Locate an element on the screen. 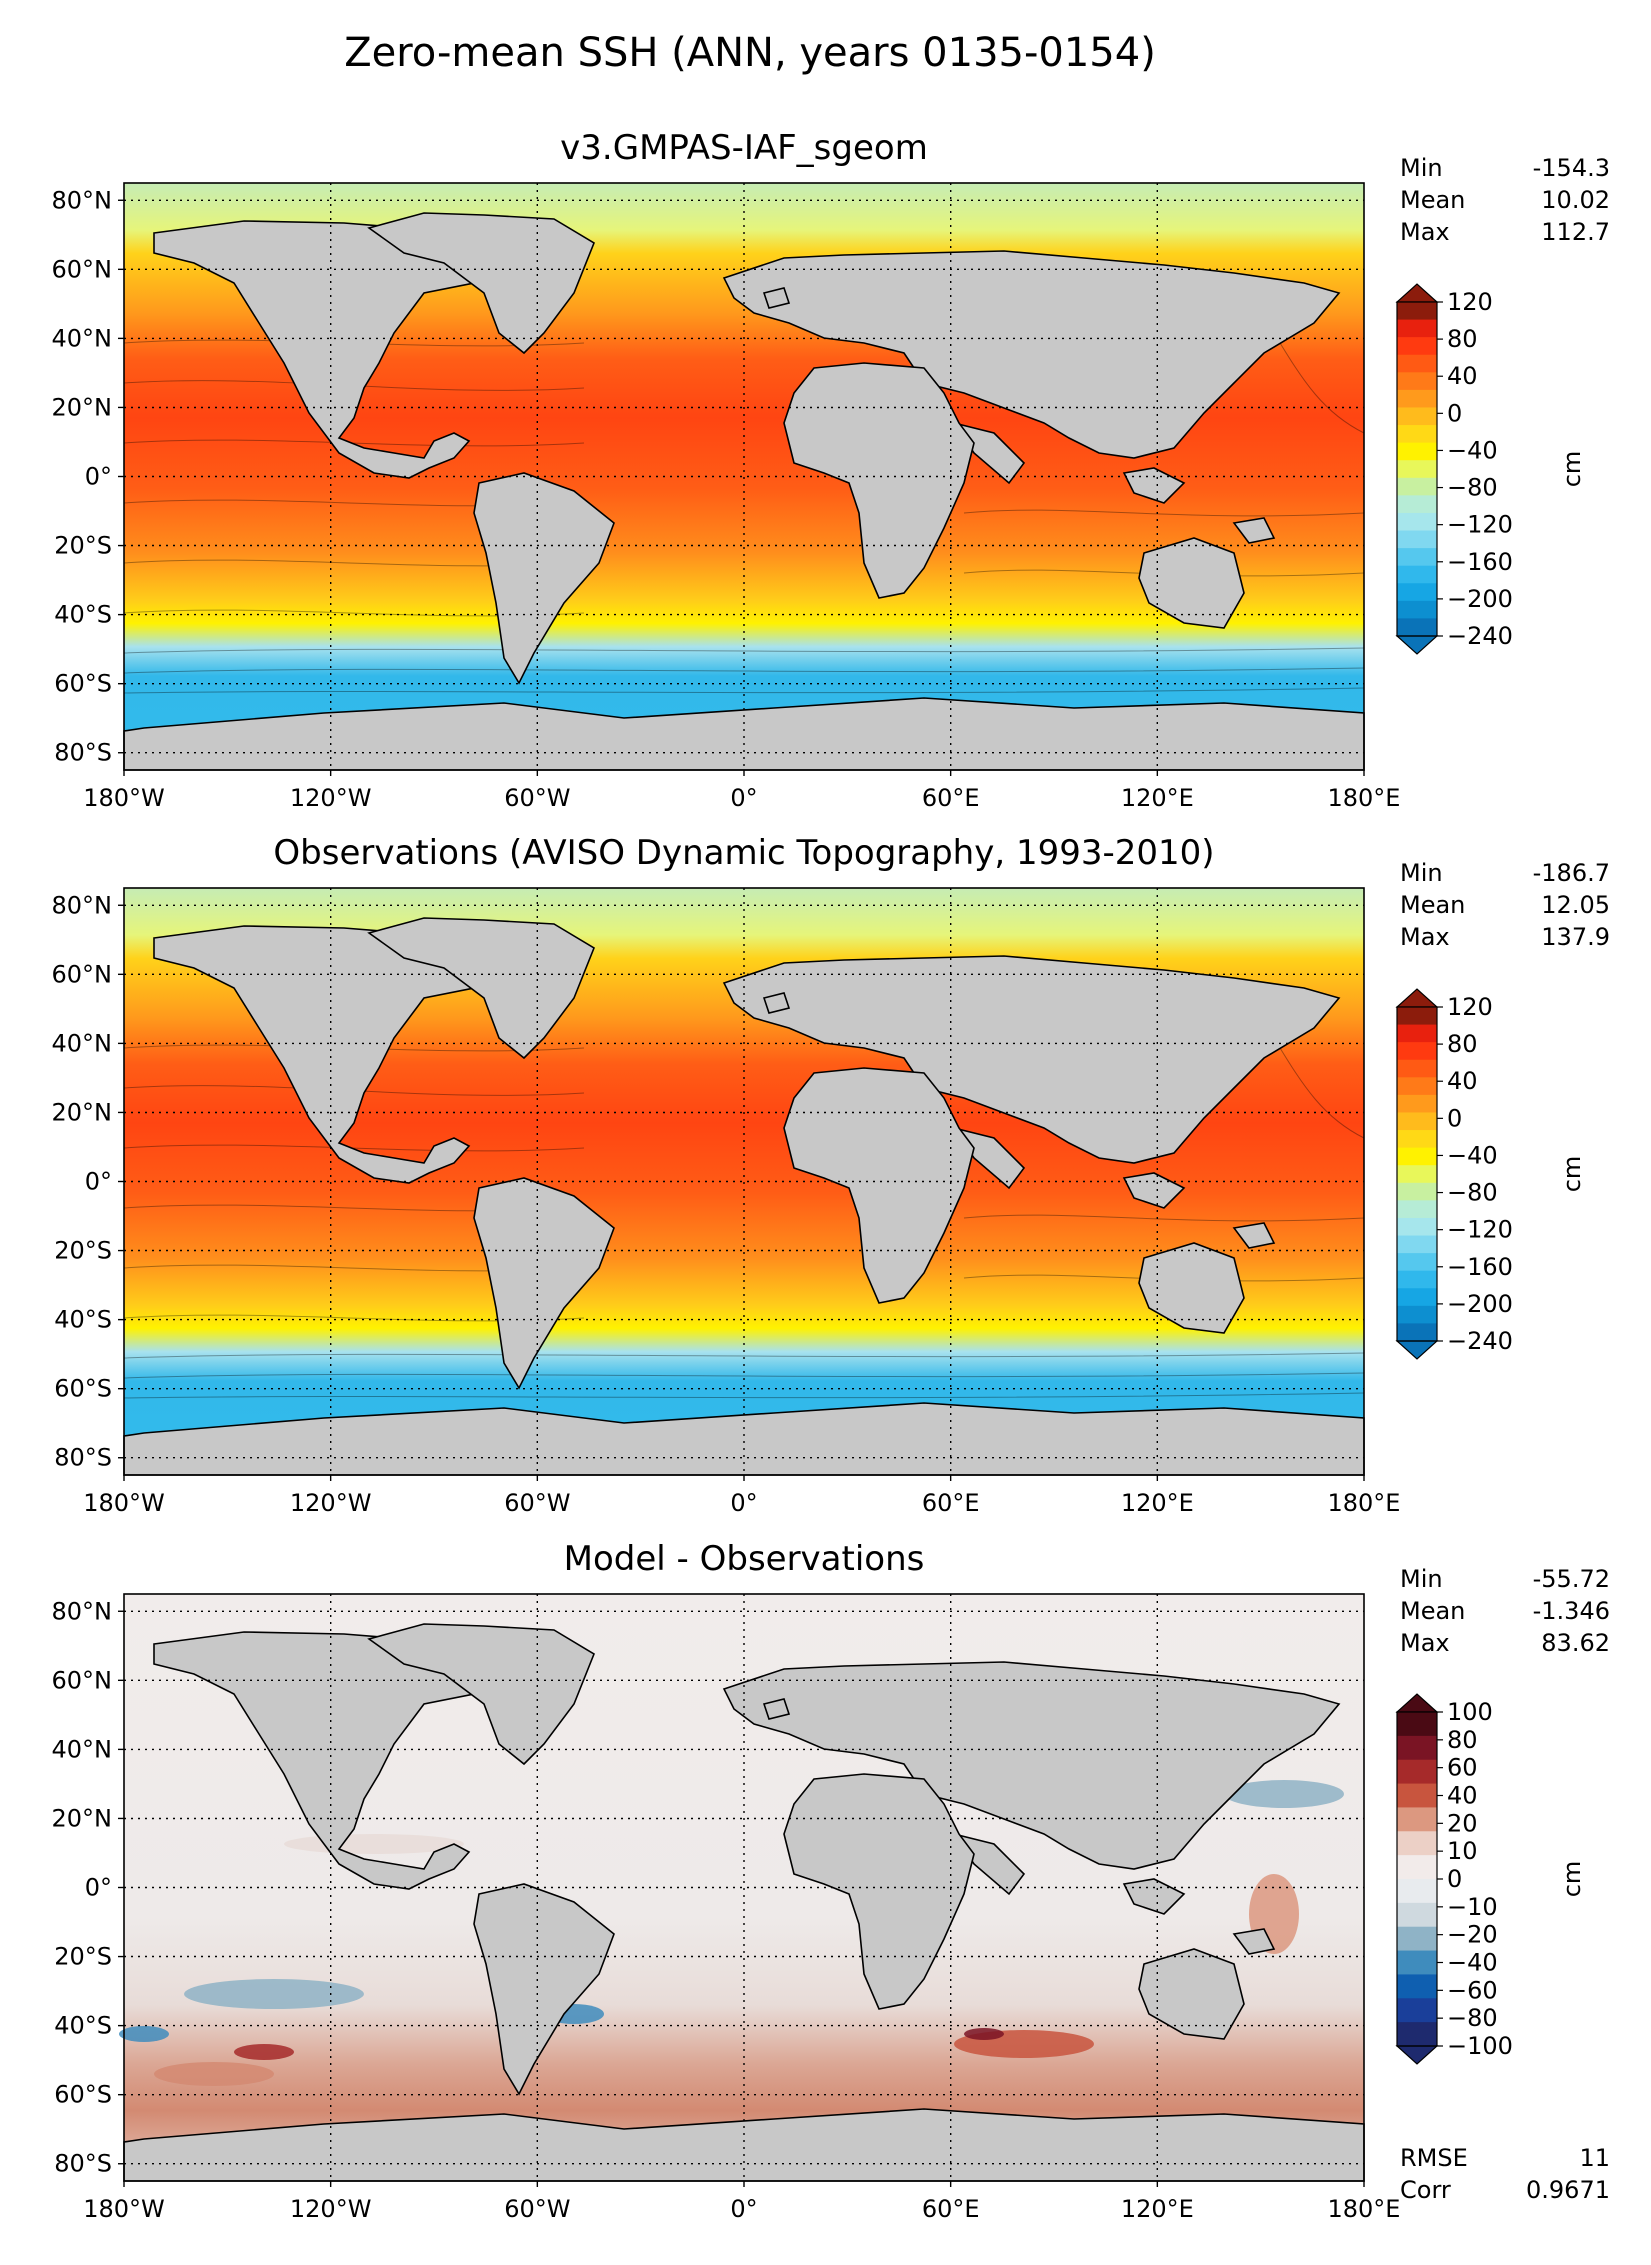  colorbar-tick-label: −60 is located at coordinates (1472, 1990).